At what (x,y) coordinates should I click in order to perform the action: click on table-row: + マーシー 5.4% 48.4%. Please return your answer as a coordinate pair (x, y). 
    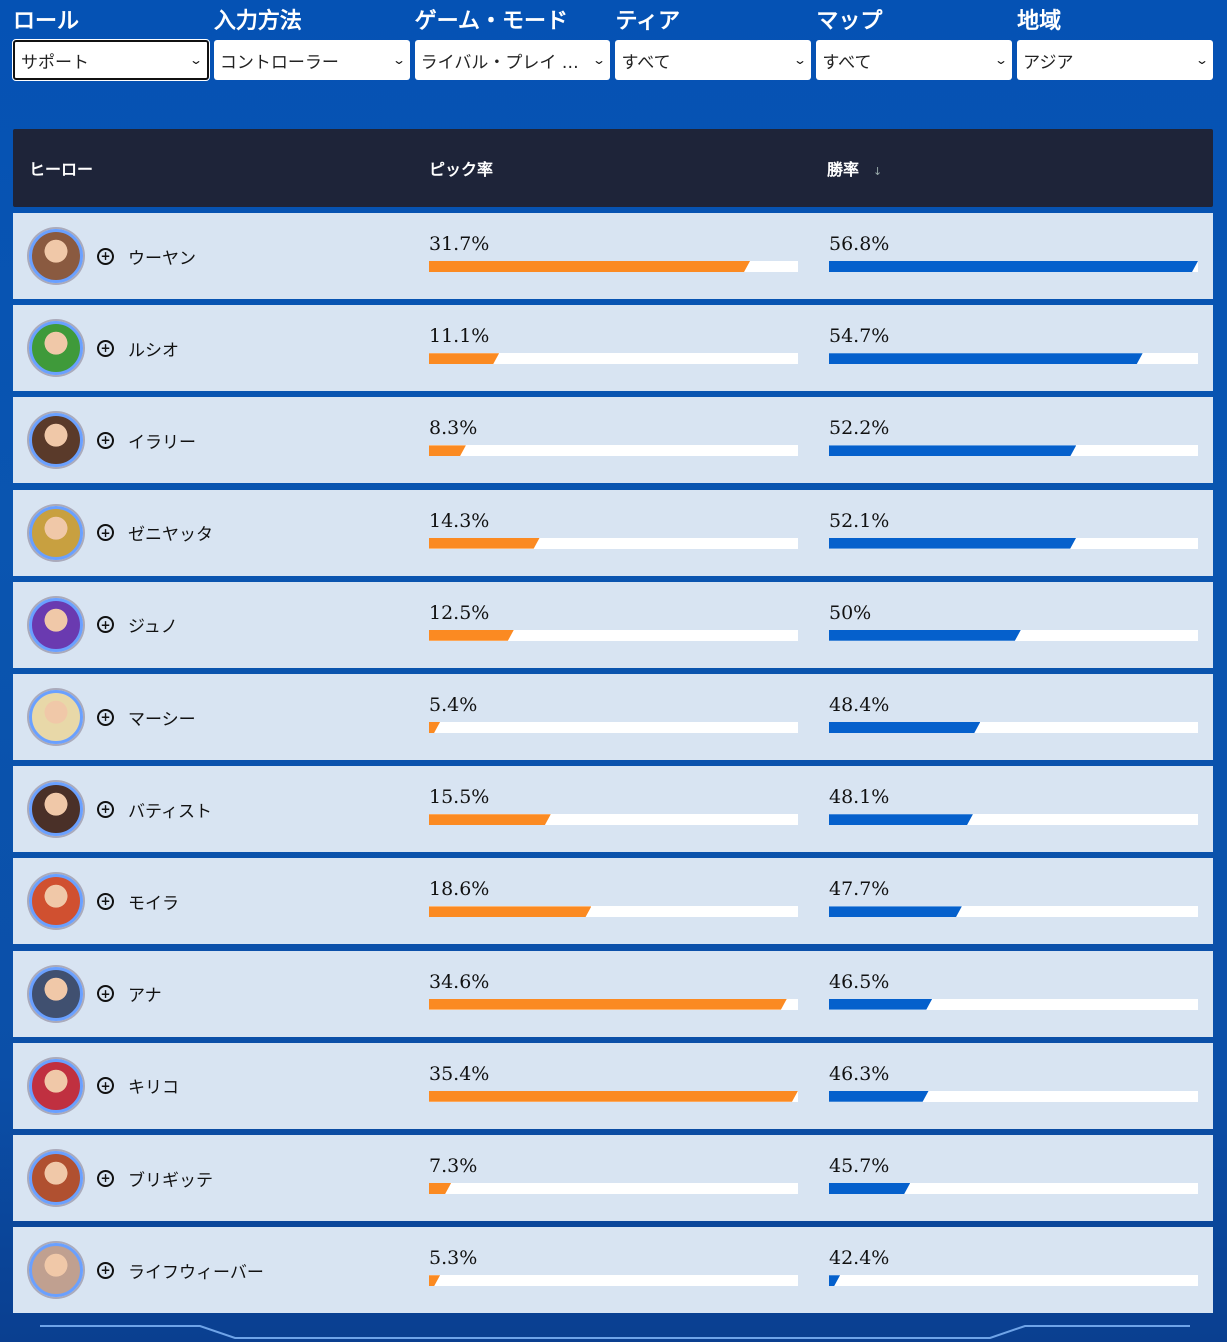
    Looking at the image, I should click on (613, 717).